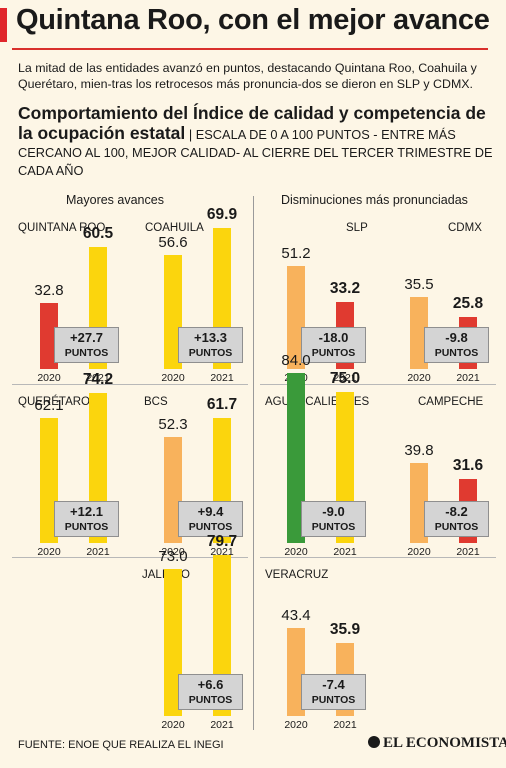  What do you see at coordinates (86, 337) in the screenshot?
I see `change-value: +27.7` at bounding box center [86, 337].